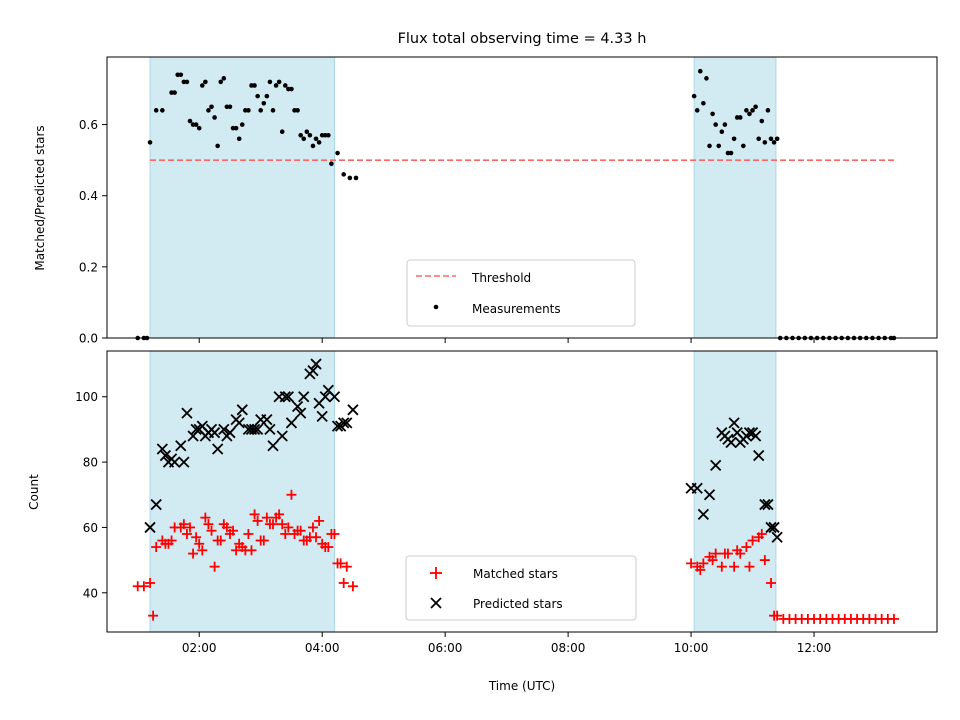  I want to click on top-legend: Threshold Measurements, so click(521, 293).